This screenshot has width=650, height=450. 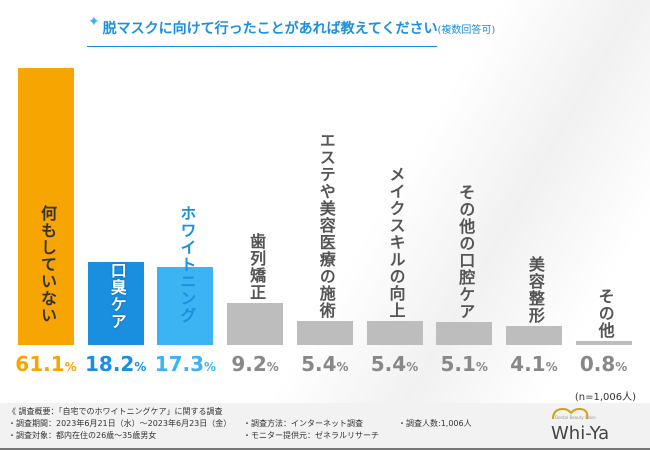 I want to click on sample-size-note: (n=1,006人), so click(x=605, y=397).